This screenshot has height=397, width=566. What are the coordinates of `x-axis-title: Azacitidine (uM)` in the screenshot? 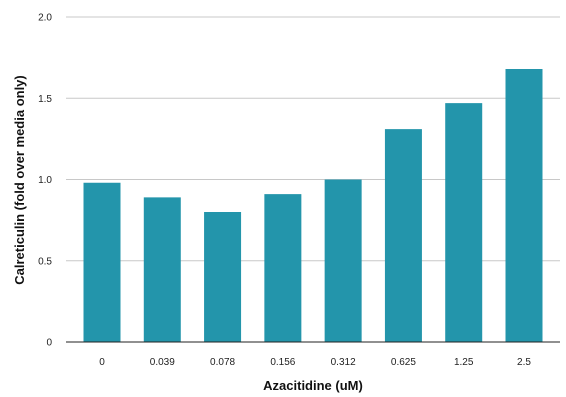 It's located at (313, 385).